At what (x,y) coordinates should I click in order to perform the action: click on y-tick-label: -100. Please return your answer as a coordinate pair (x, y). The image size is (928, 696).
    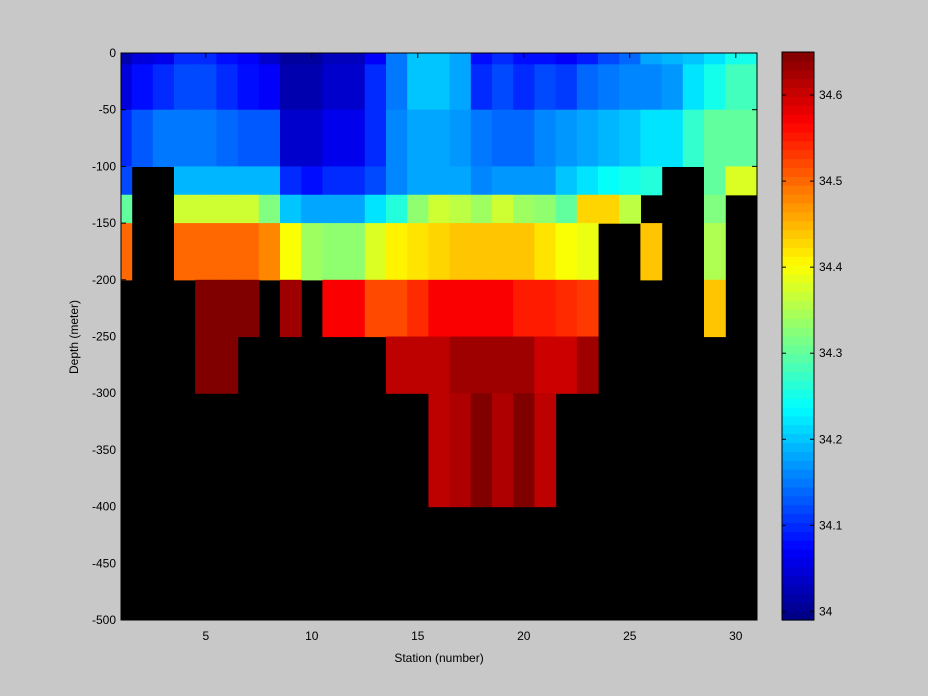
    Looking at the image, I should click on (104, 166).